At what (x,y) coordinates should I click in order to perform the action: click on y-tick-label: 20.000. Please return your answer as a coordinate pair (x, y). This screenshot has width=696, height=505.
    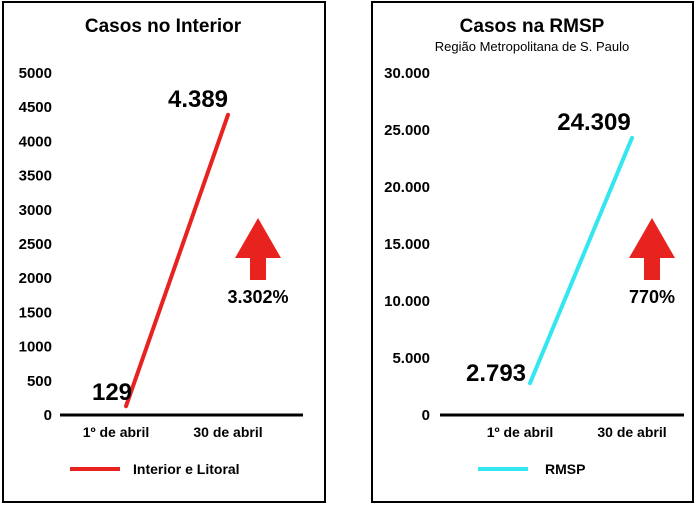
    Looking at the image, I should click on (407, 187).